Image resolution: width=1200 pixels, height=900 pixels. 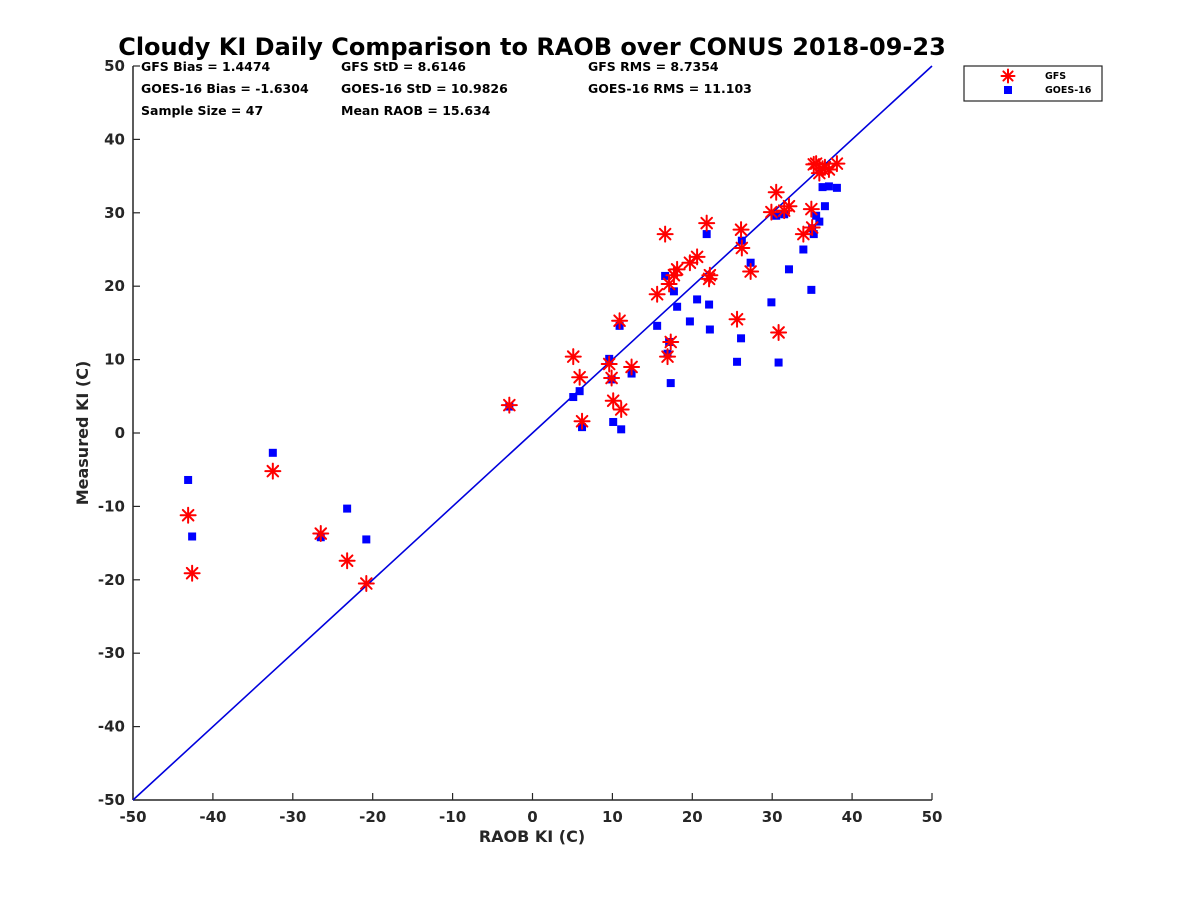 What do you see at coordinates (653, 66) in the screenshot?
I see `stat-gfs-rms: GFS RMS = 8.7354` at bounding box center [653, 66].